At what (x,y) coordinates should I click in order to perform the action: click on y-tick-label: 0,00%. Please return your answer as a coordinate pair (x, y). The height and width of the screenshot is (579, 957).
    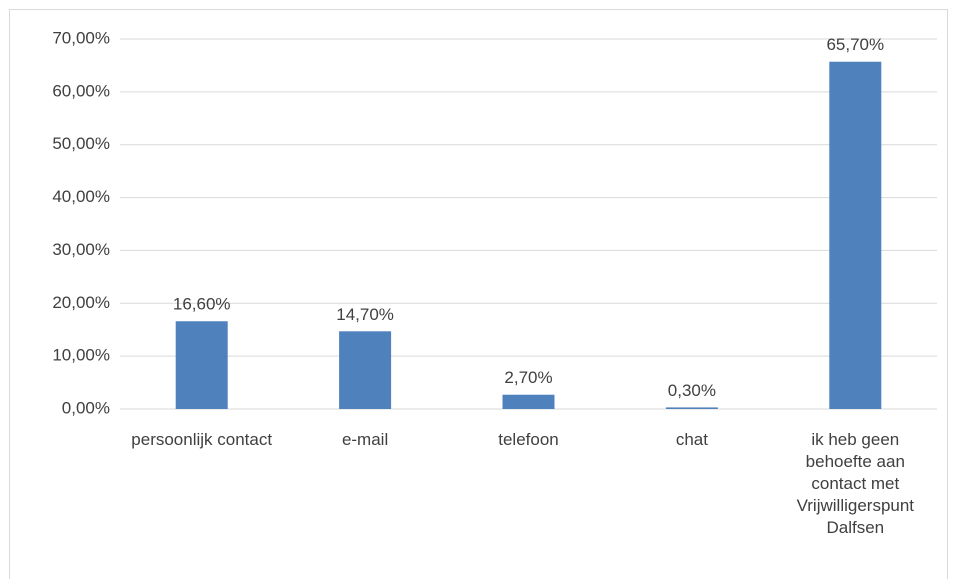
    Looking at the image, I should click on (86, 407).